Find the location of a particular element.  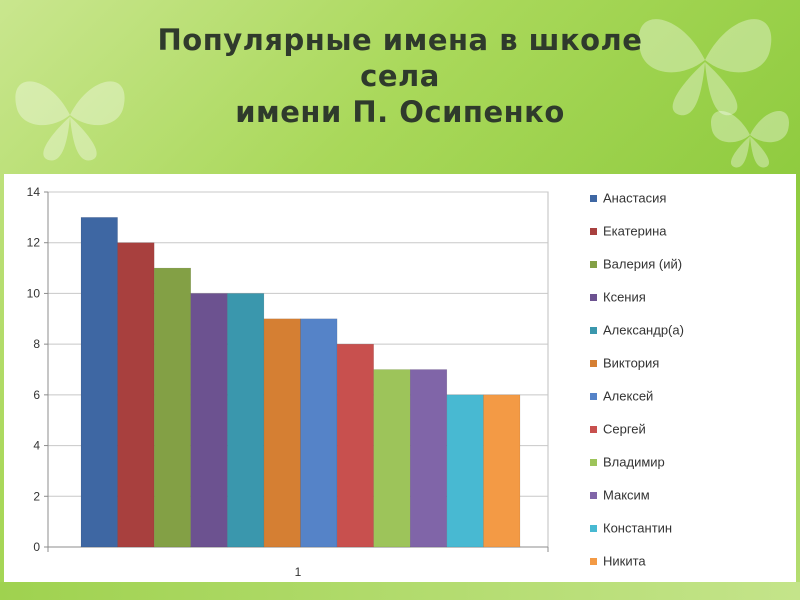

legend-label-6: Виктория is located at coordinates (631, 363).